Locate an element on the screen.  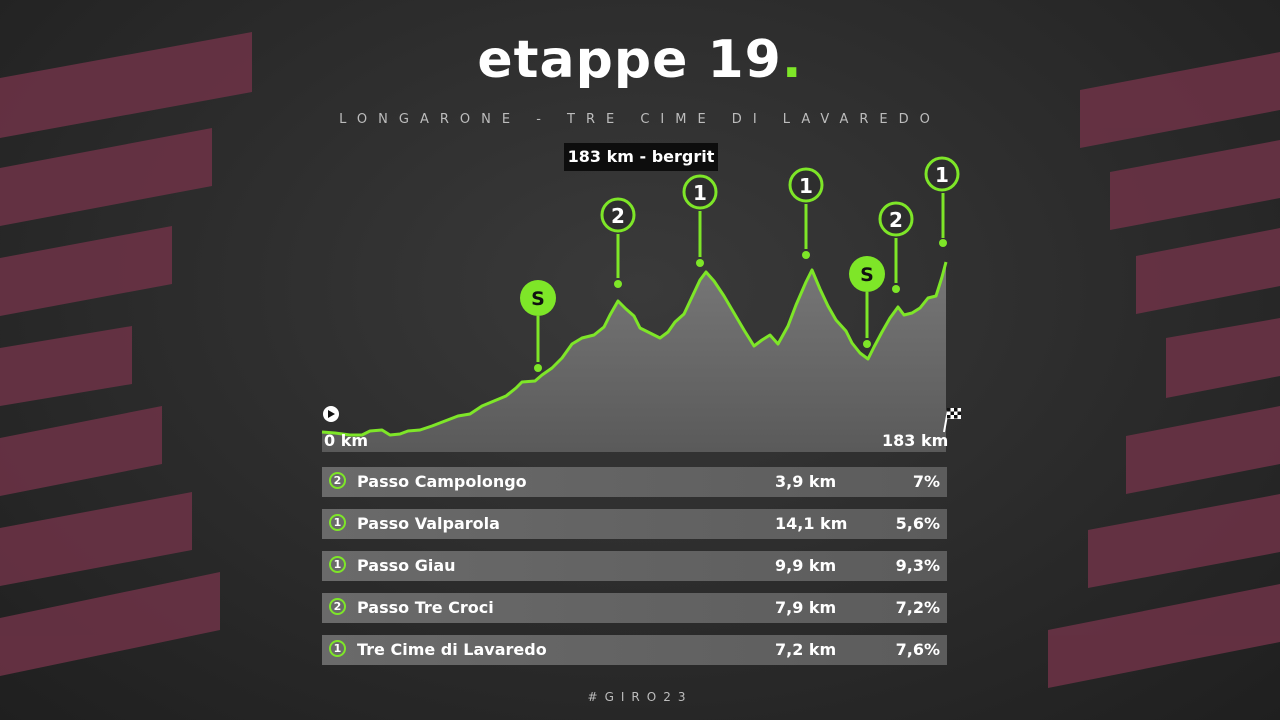
profile-line is located at coordinates (634, 349).